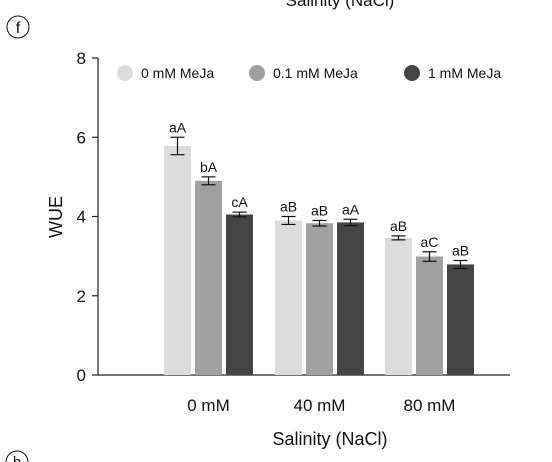  What do you see at coordinates (56, 217) in the screenshot?
I see `y-axis-title: WUE` at bounding box center [56, 217].